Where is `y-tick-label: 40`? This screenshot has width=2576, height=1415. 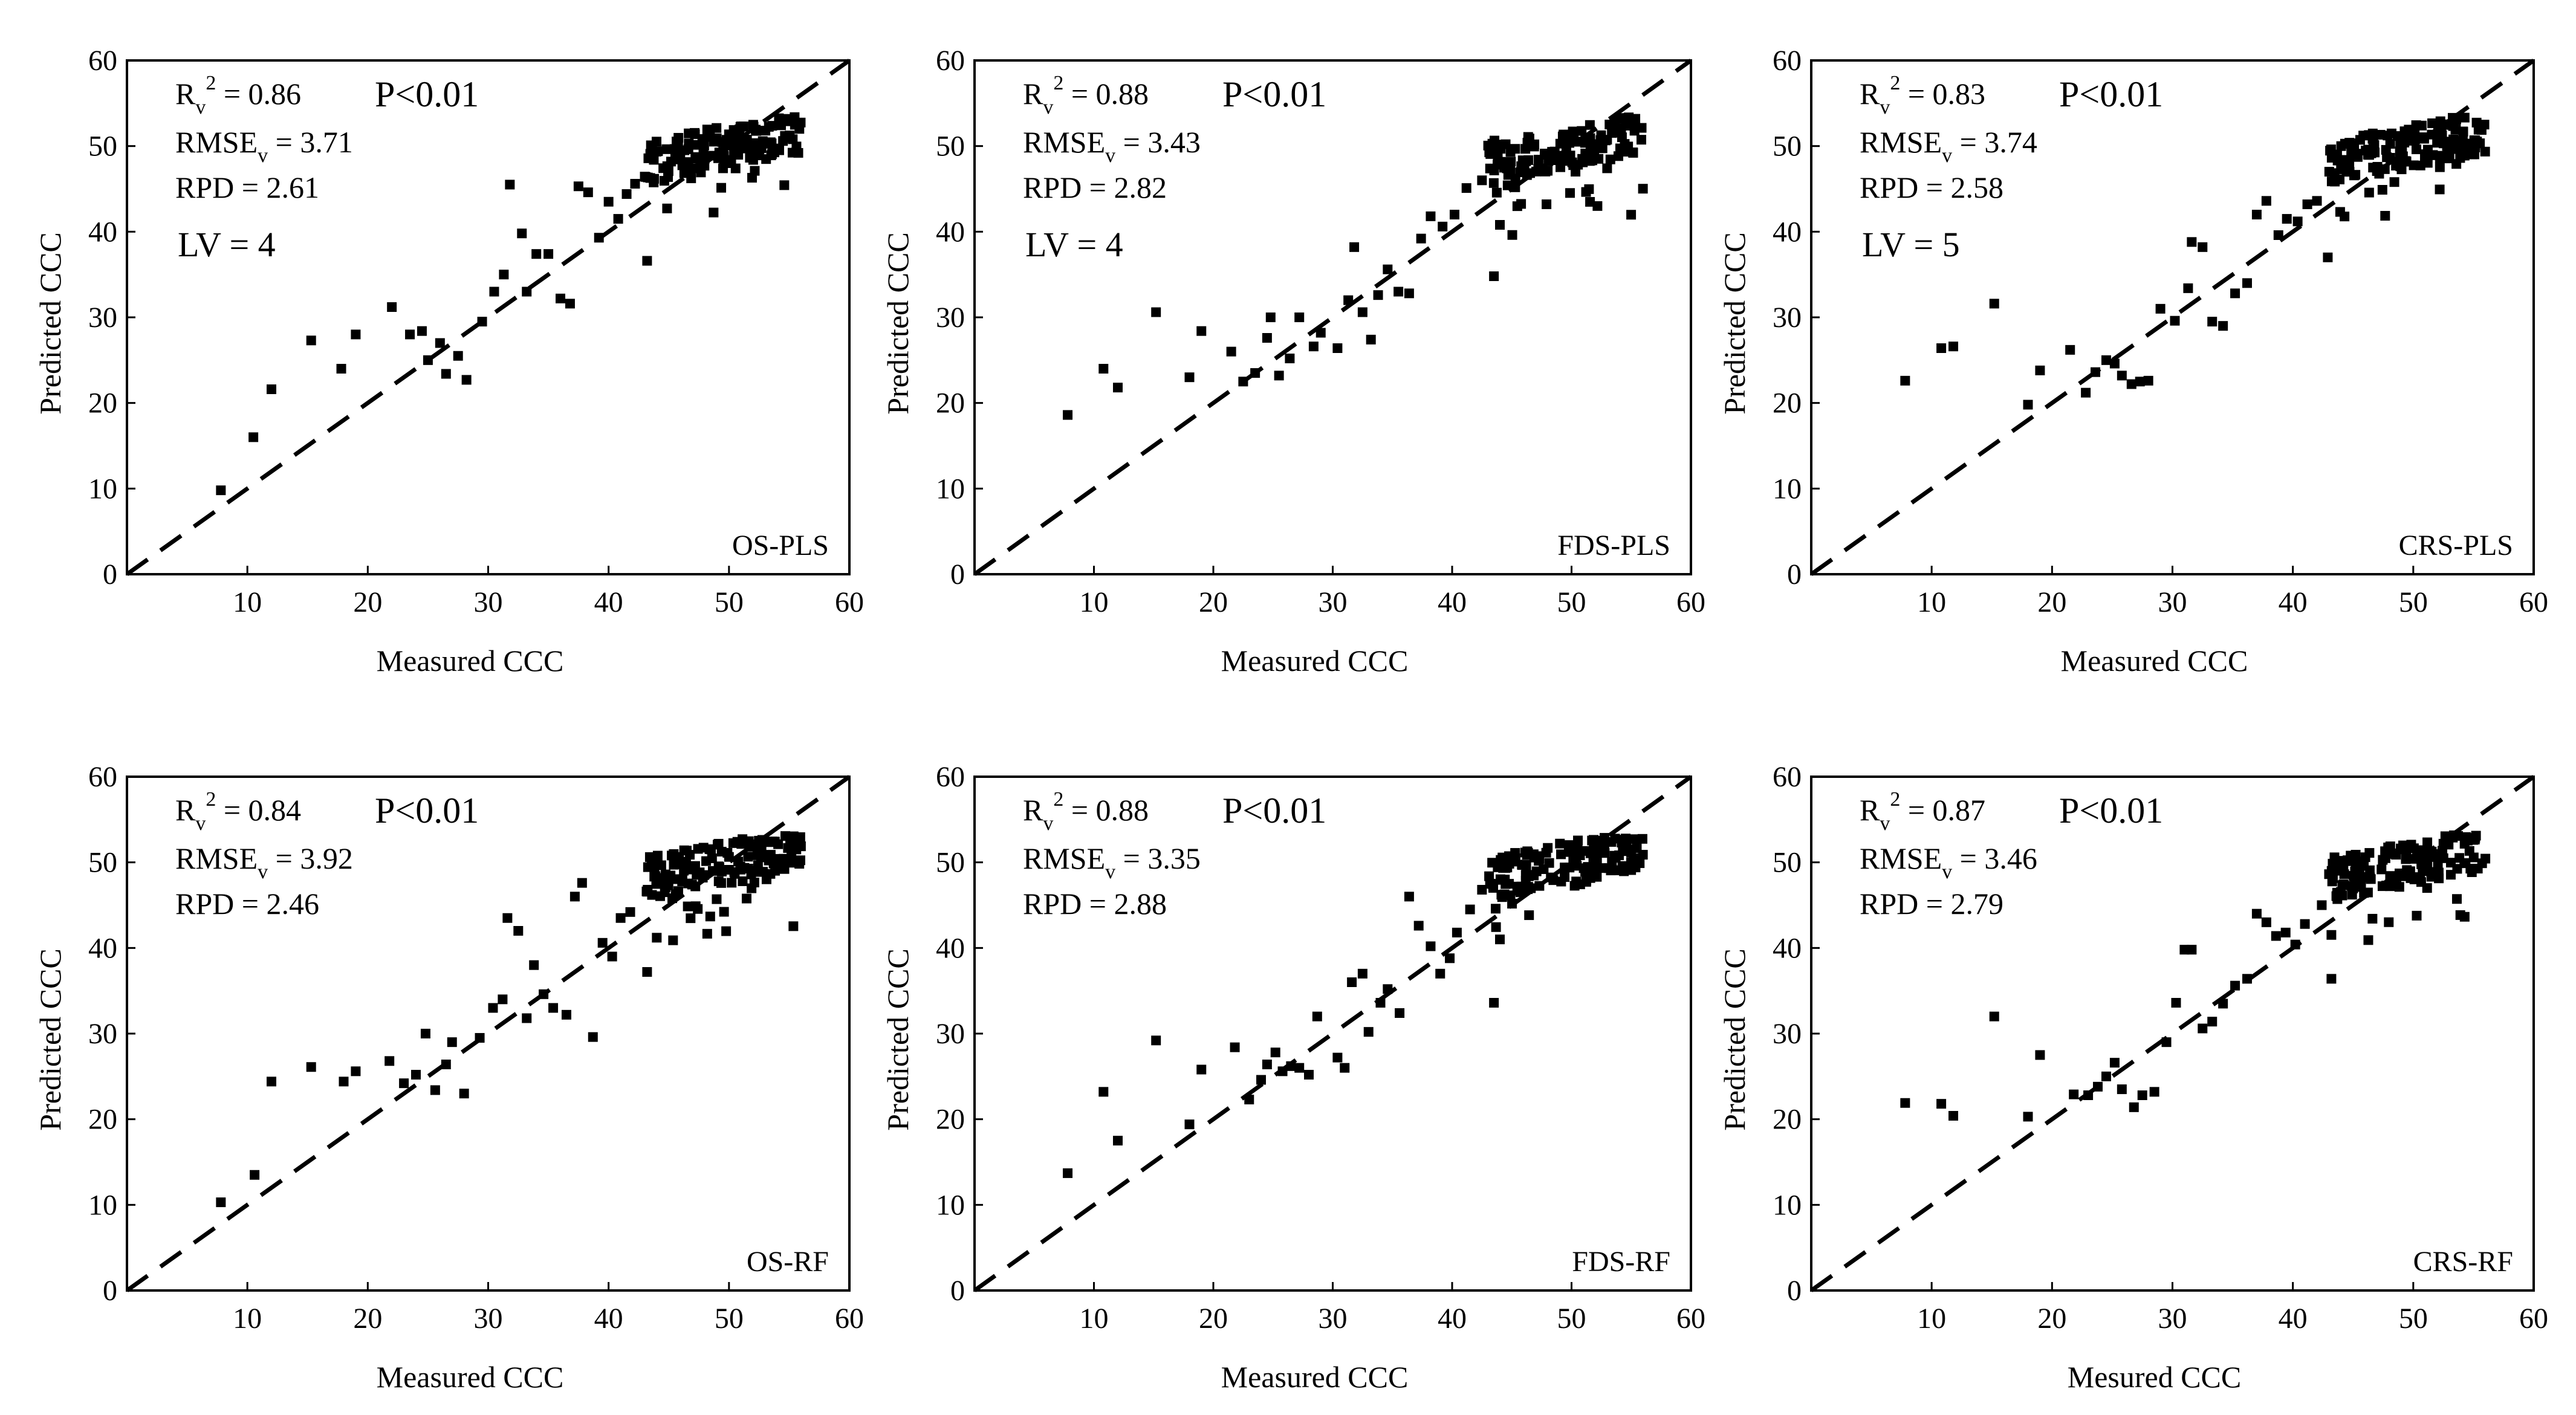 y-tick-label: 40 is located at coordinates (103, 232).